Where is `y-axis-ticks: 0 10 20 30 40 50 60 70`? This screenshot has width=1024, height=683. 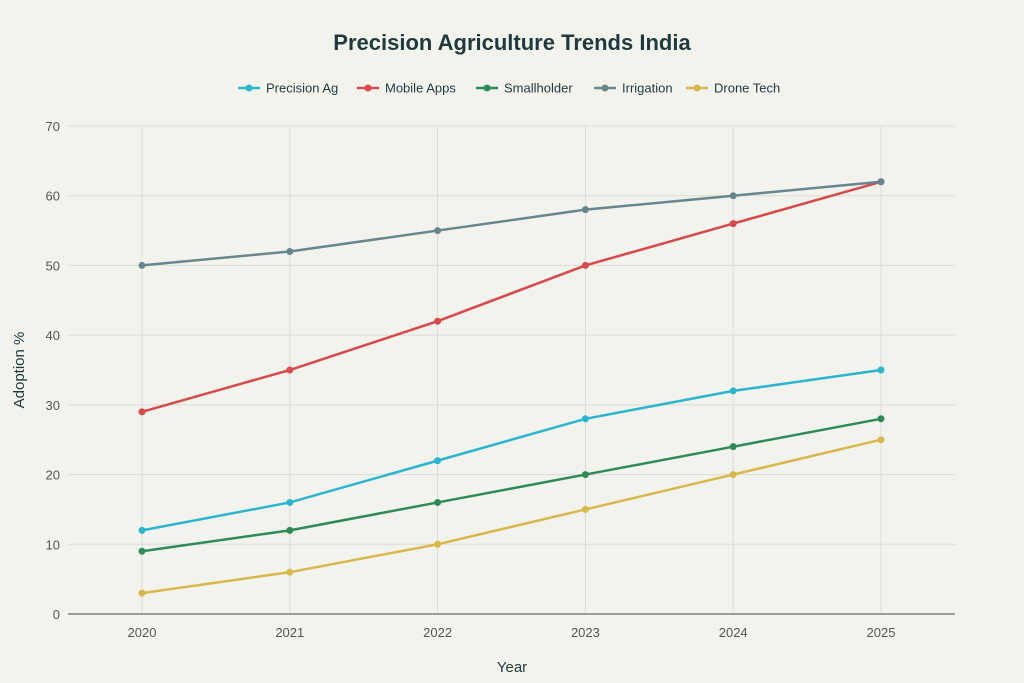 y-axis-ticks: 0 10 20 30 40 50 60 70 is located at coordinates (53, 370).